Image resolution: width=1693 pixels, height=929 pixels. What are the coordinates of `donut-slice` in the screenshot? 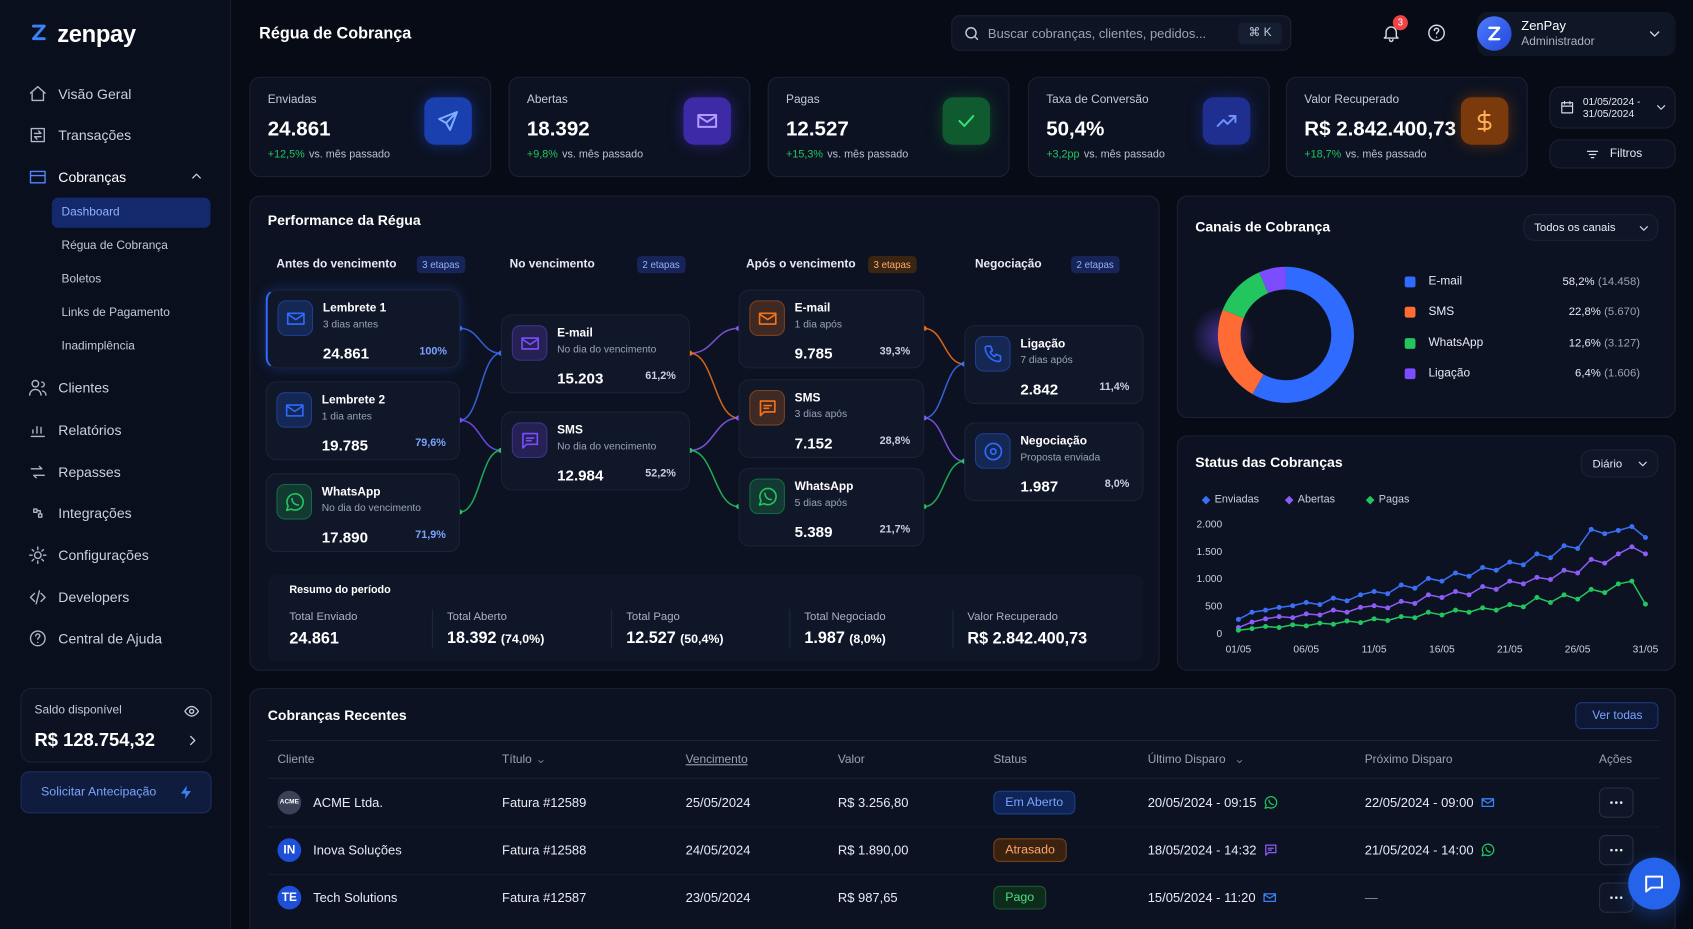 It's located at (1272, 280).